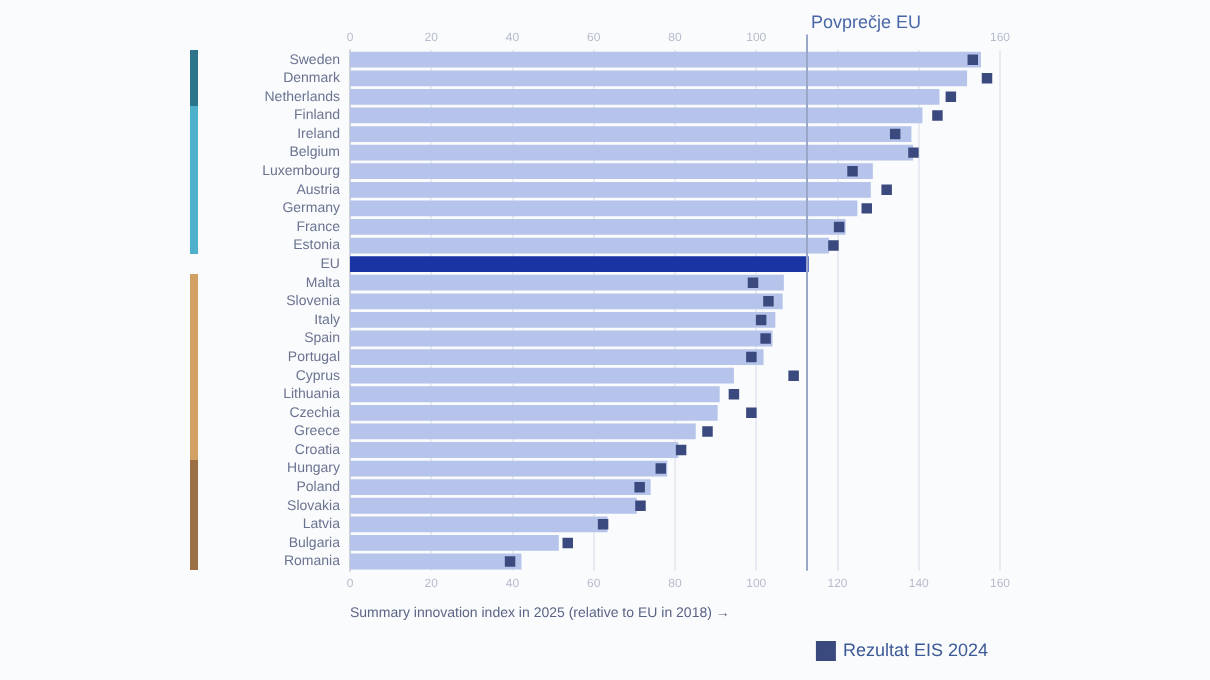 This screenshot has height=680, width=1210. What do you see at coordinates (866, 22) in the screenshot?
I see `ref-line-label: Povprečje EU` at bounding box center [866, 22].